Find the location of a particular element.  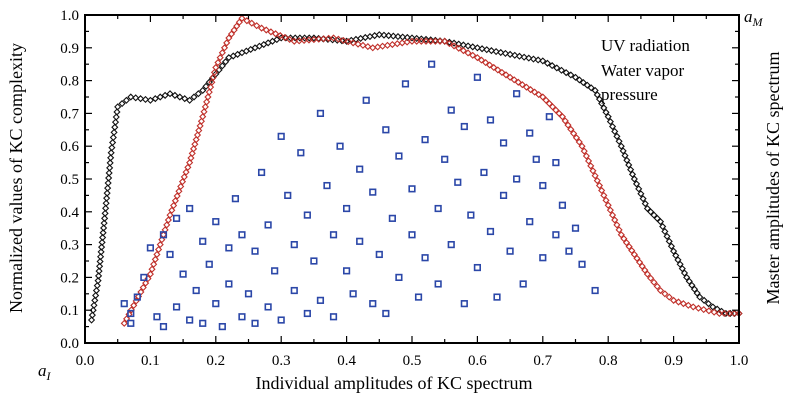

y-tick-label: 0.1 is located at coordinates (69, 311).